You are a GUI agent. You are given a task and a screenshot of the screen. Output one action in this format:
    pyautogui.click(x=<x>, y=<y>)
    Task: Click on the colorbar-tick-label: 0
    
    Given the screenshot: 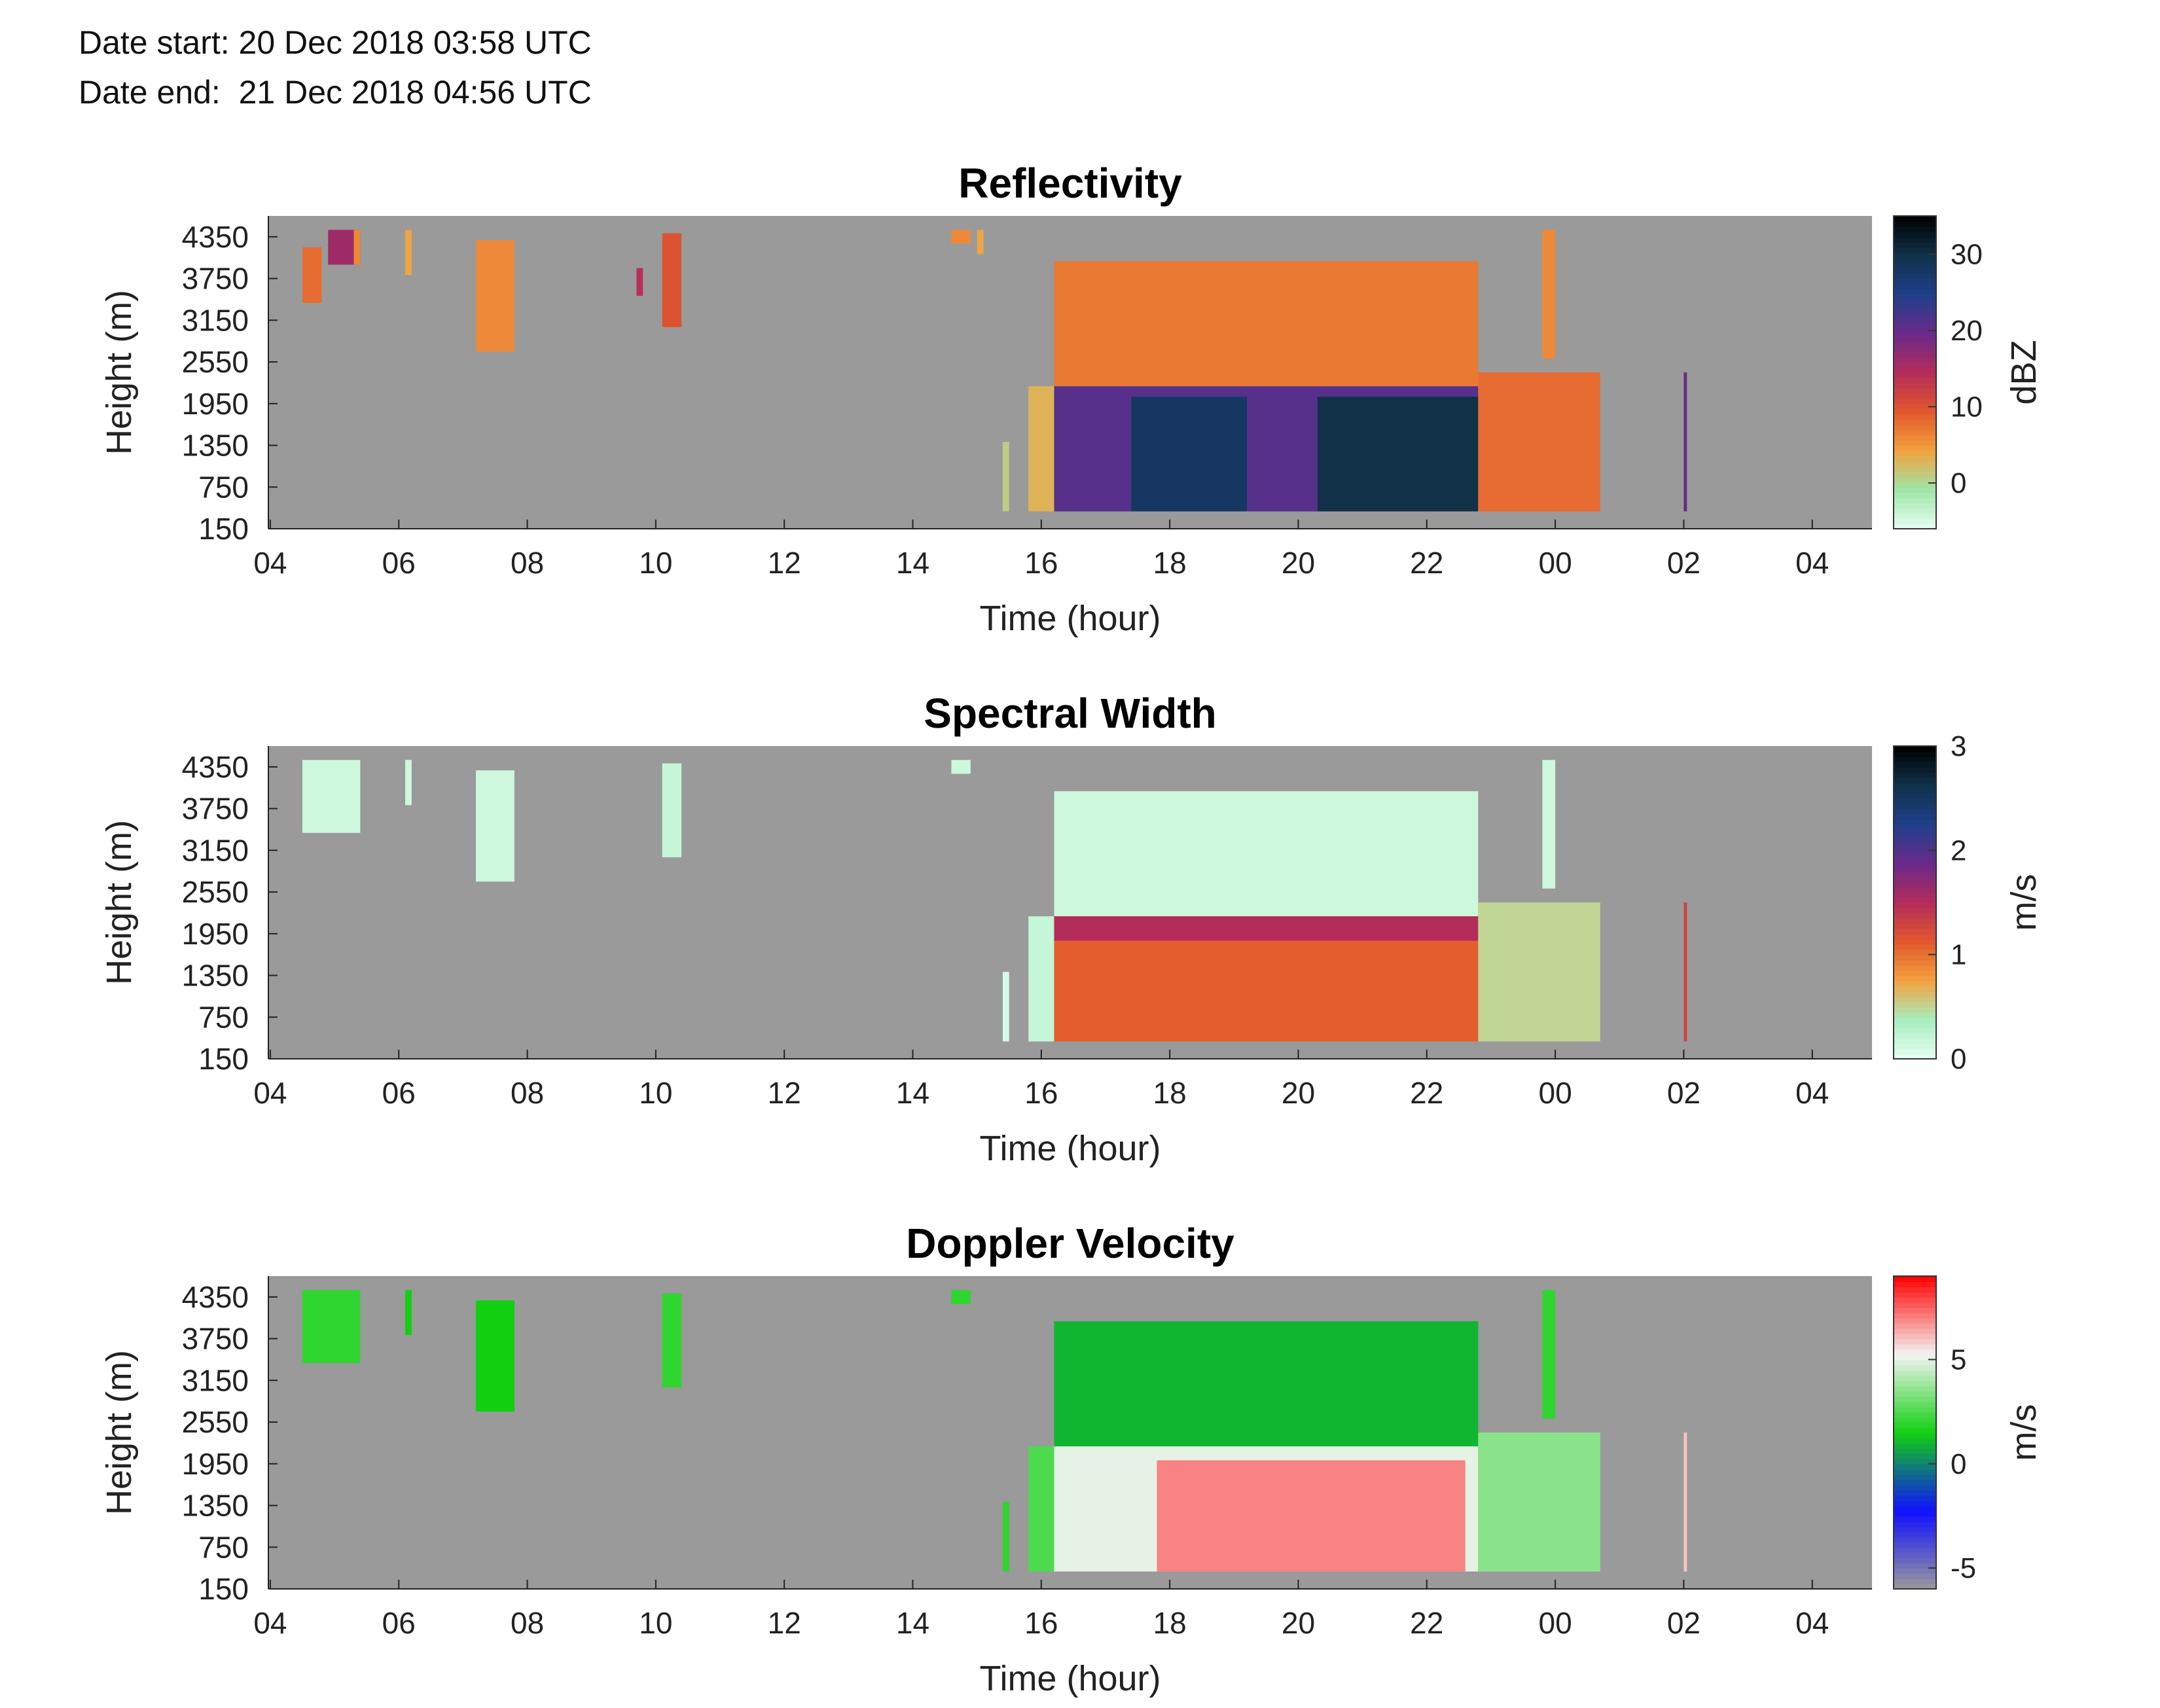 What is the action you would take?
    pyautogui.click(x=1958, y=483)
    